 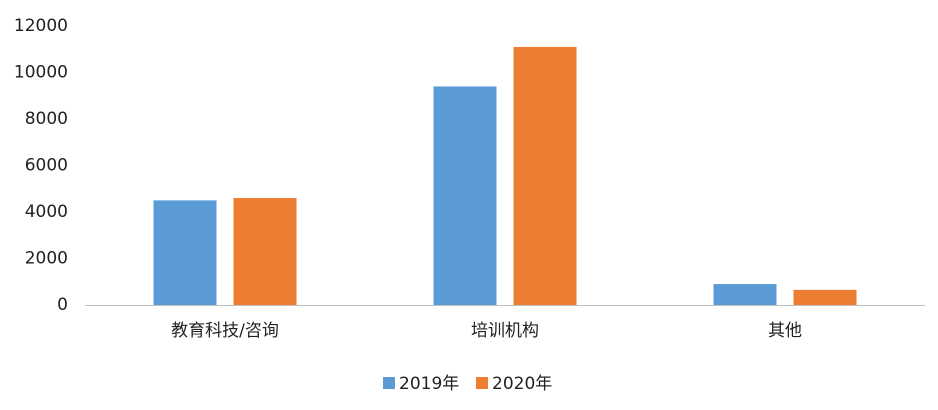 What do you see at coordinates (429, 384) in the screenshot?
I see `legend-label: 2019年` at bounding box center [429, 384].